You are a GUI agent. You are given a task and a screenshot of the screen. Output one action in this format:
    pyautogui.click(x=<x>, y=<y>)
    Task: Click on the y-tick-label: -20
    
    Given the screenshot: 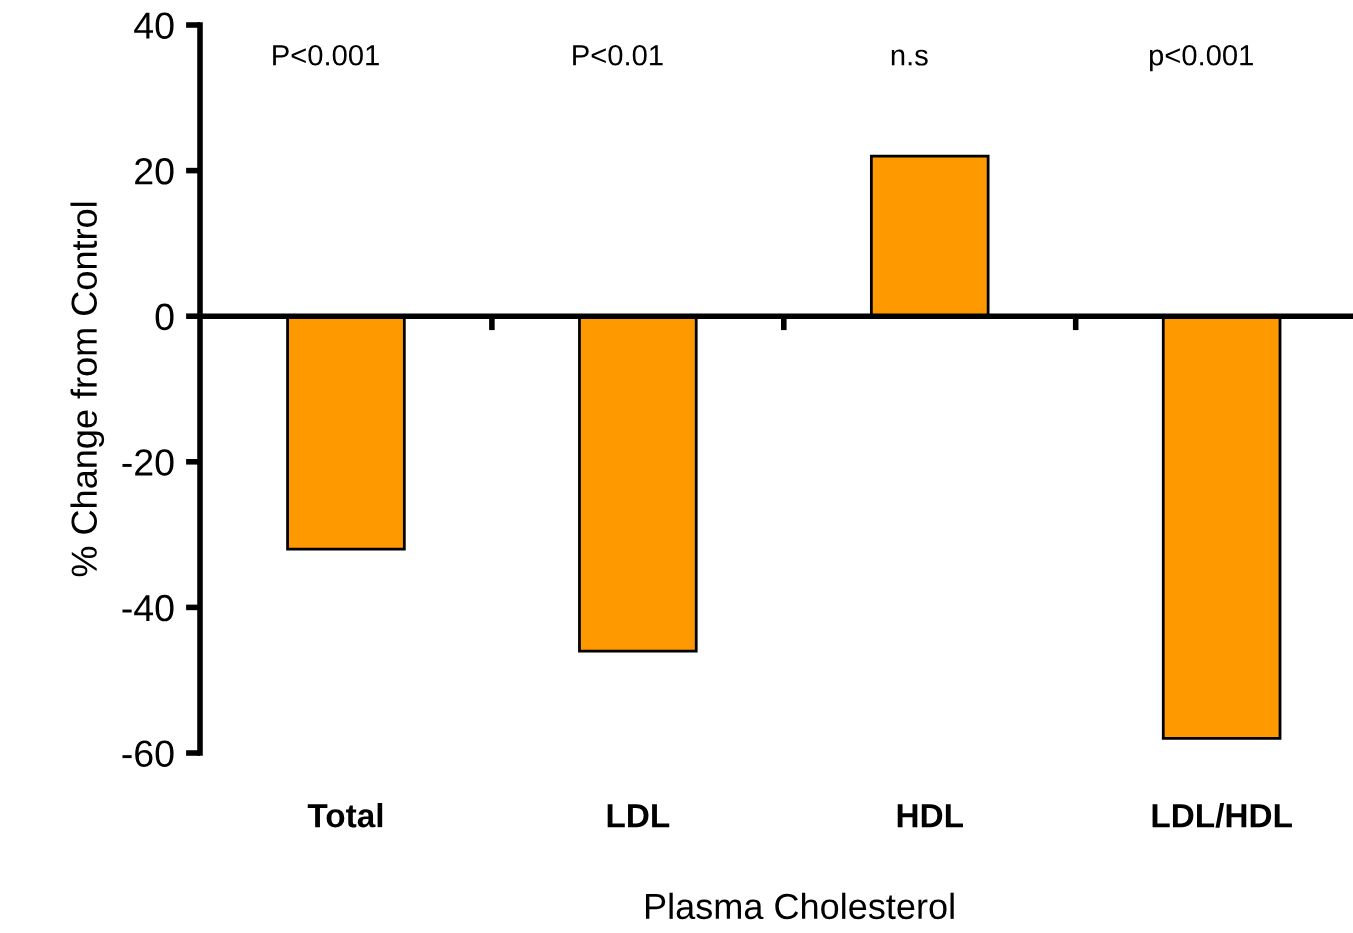 What is the action you would take?
    pyautogui.click(x=148, y=462)
    